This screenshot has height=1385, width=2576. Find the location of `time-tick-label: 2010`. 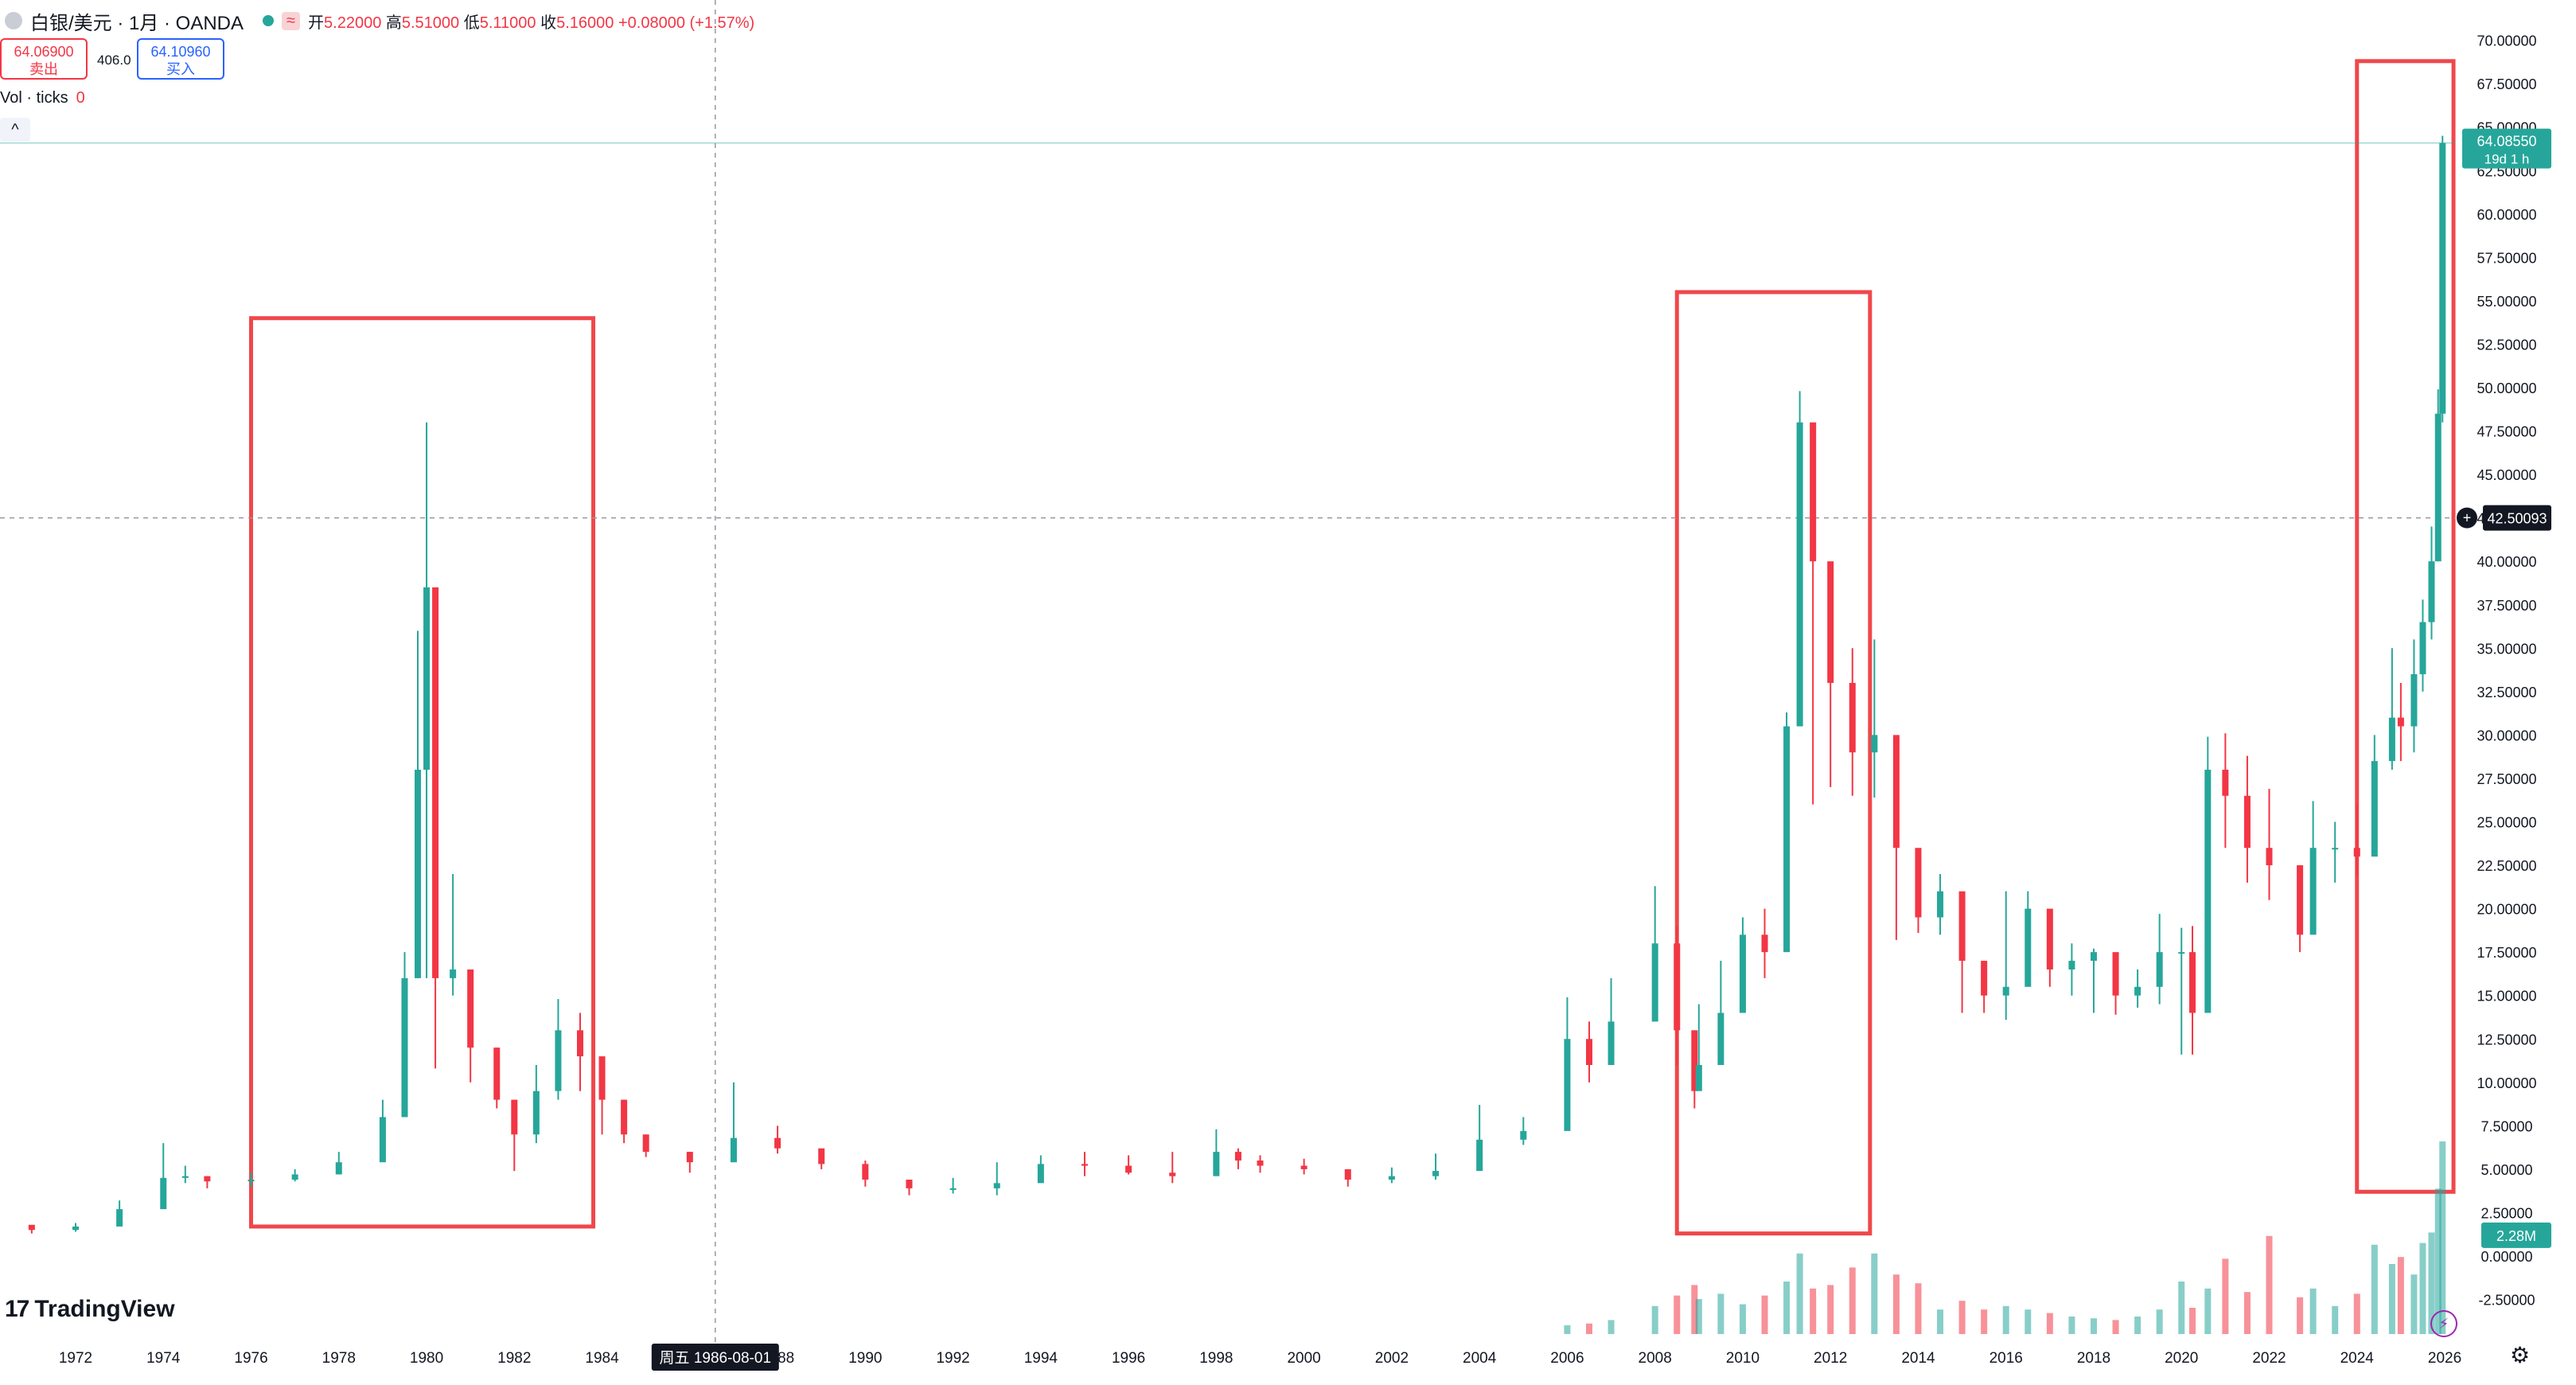

time-tick-label: 2010 is located at coordinates (1743, 1359).